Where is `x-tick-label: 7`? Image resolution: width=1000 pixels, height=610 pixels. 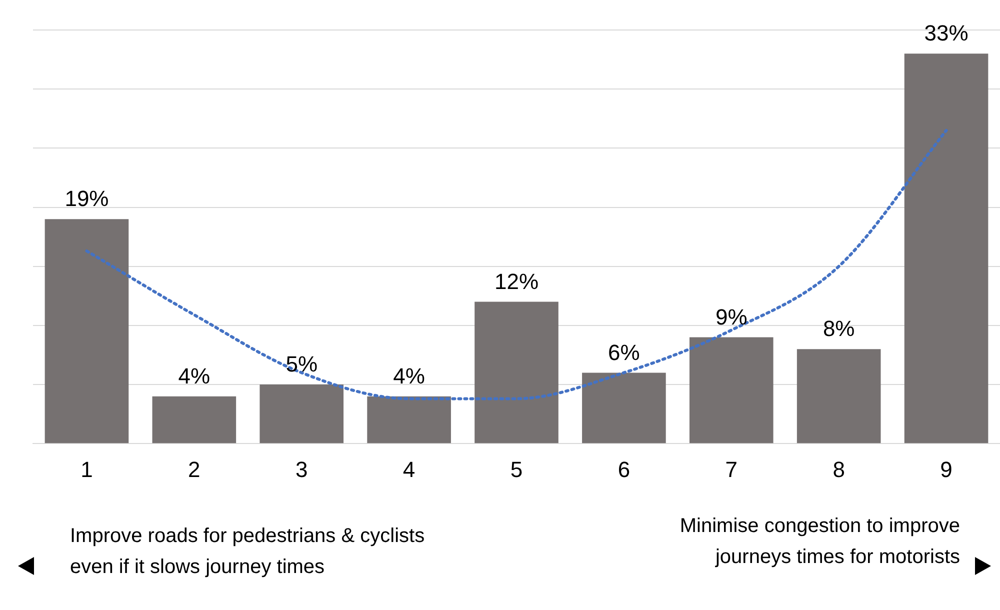 x-tick-label: 7 is located at coordinates (731, 469).